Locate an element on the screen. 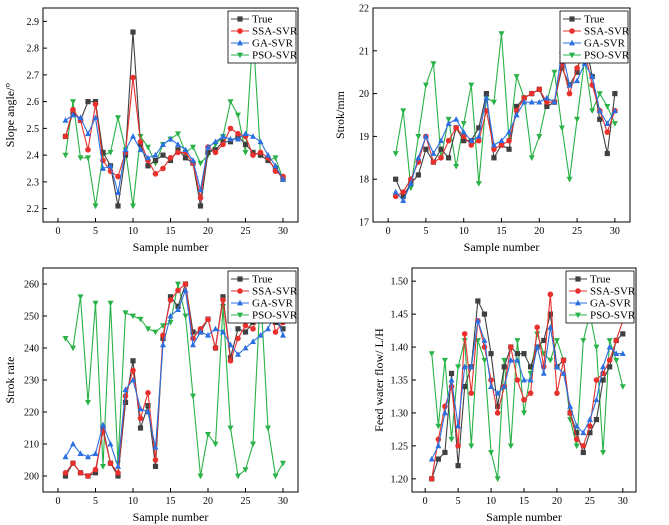 The height and width of the screenshot is (525, 669). x-tick-label: 10 is located at coordinates (133, 231).